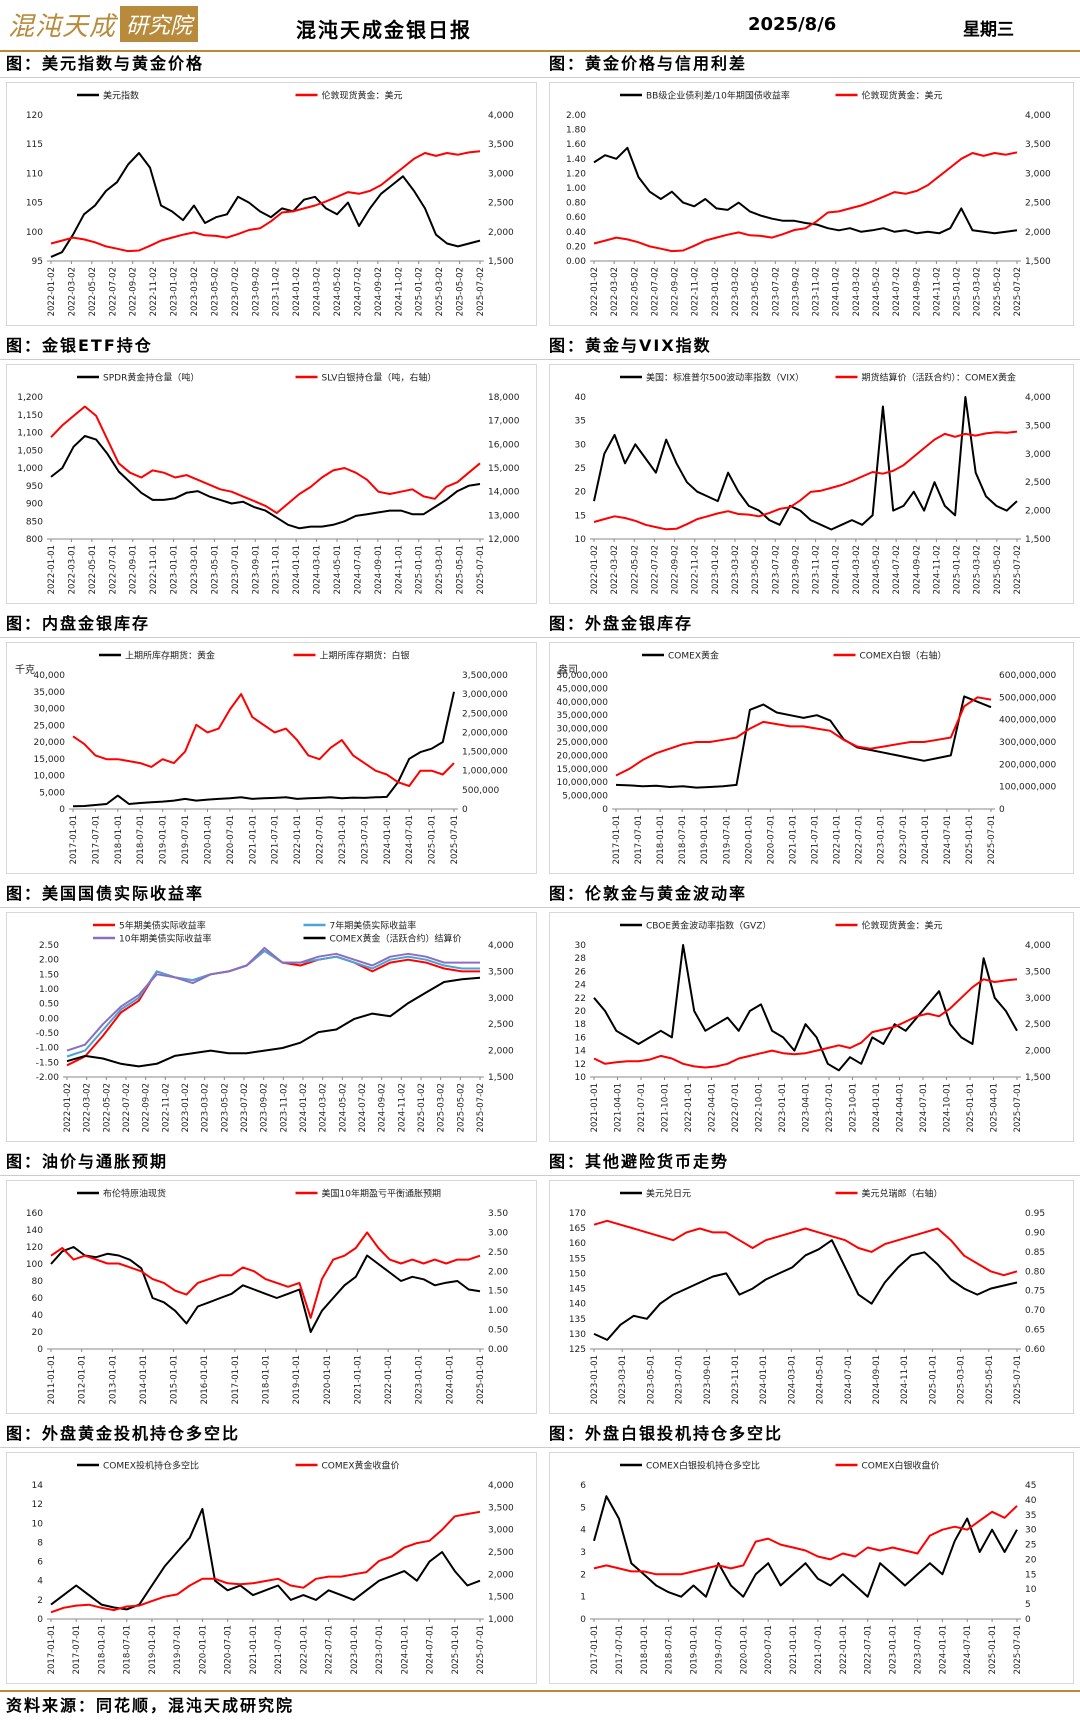  What do you see at coordinates (380, 1649) in the screenshot?
I see `x-tick-label: 2023-07-01` at bounding box center [380, 1649].